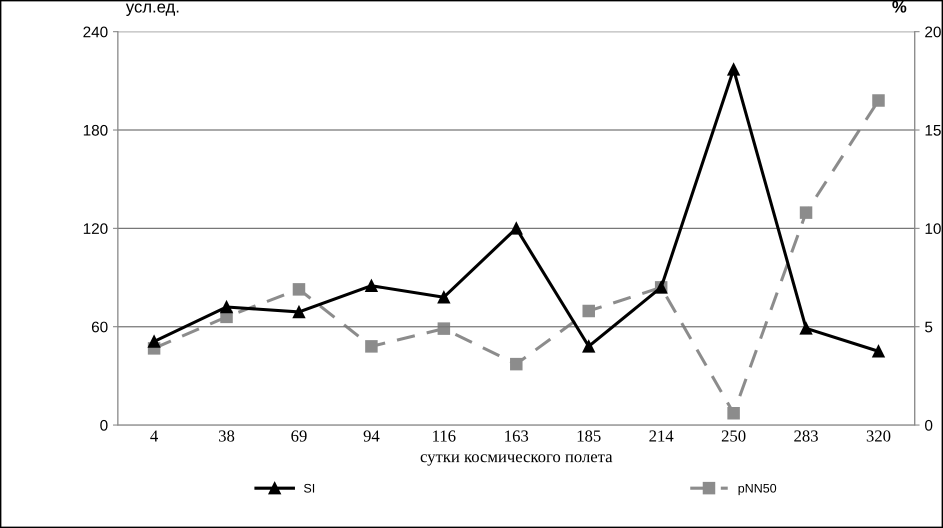  What do you see at coordinates (372, 436) in the screenshot?
I see `x-tick-label: 94` at bounding box center [372, 436].